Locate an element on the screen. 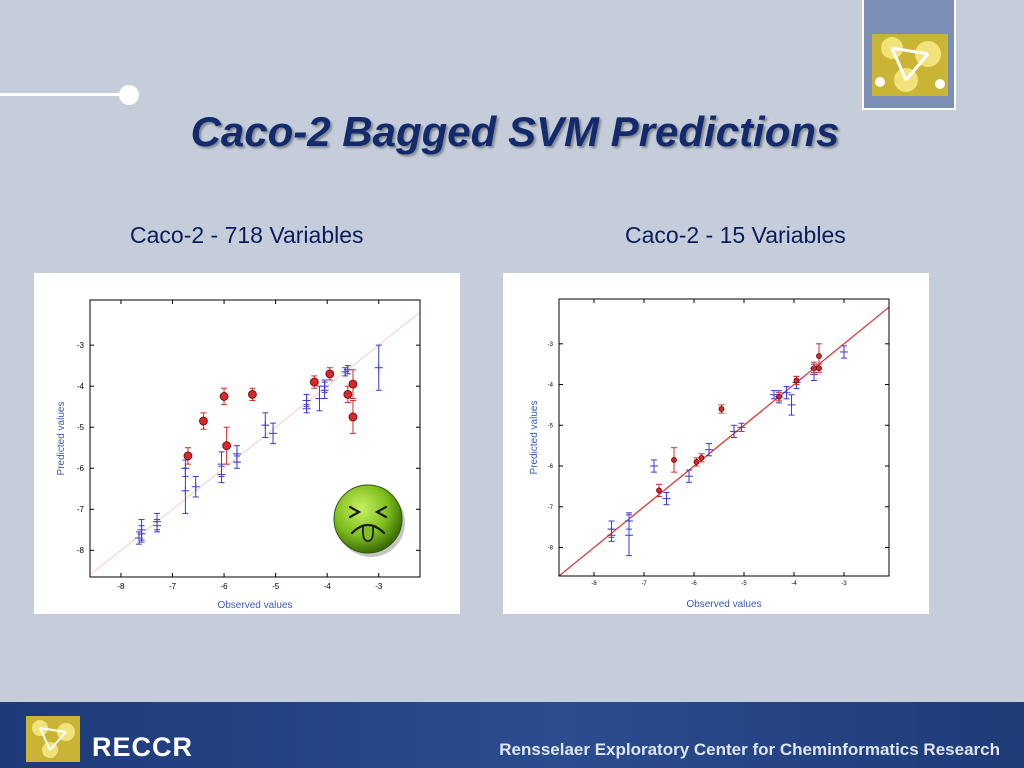 The height and width of the screenshot is (768, 1024). decorative-line is located at coordinates (63, 94).